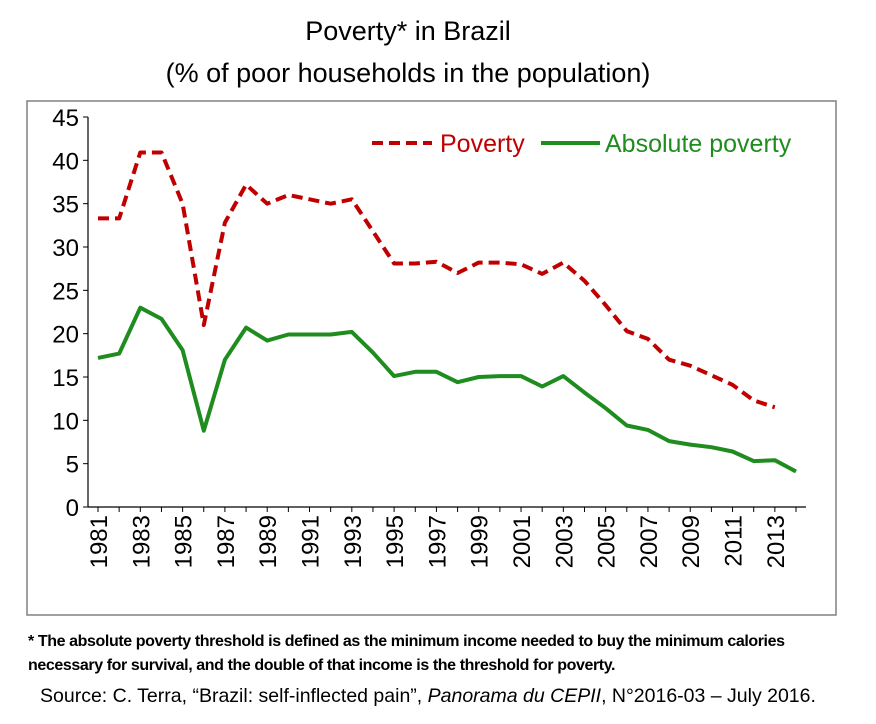 The width and height of the screenshot is (876, 724). Describe the element at coordinates (65, 291) in the screenshot. I see `y-tick-label: 25` at that location.